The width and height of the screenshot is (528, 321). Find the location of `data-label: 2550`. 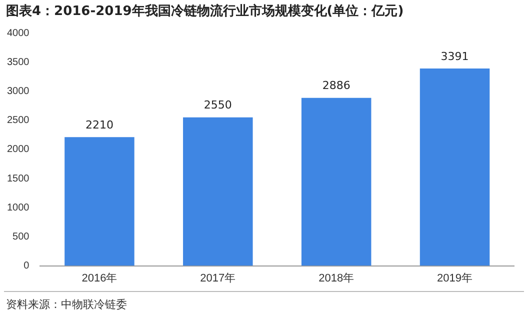

data-label: 2550 is located at coordinates (218, 105).